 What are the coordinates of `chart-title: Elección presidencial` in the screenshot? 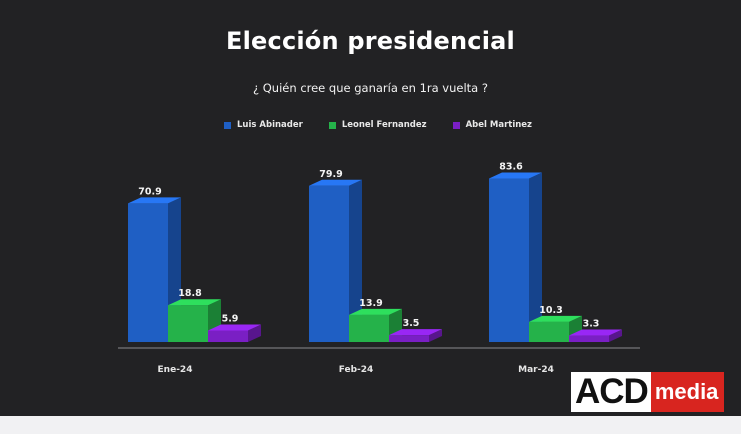 It's located at (370, 41).